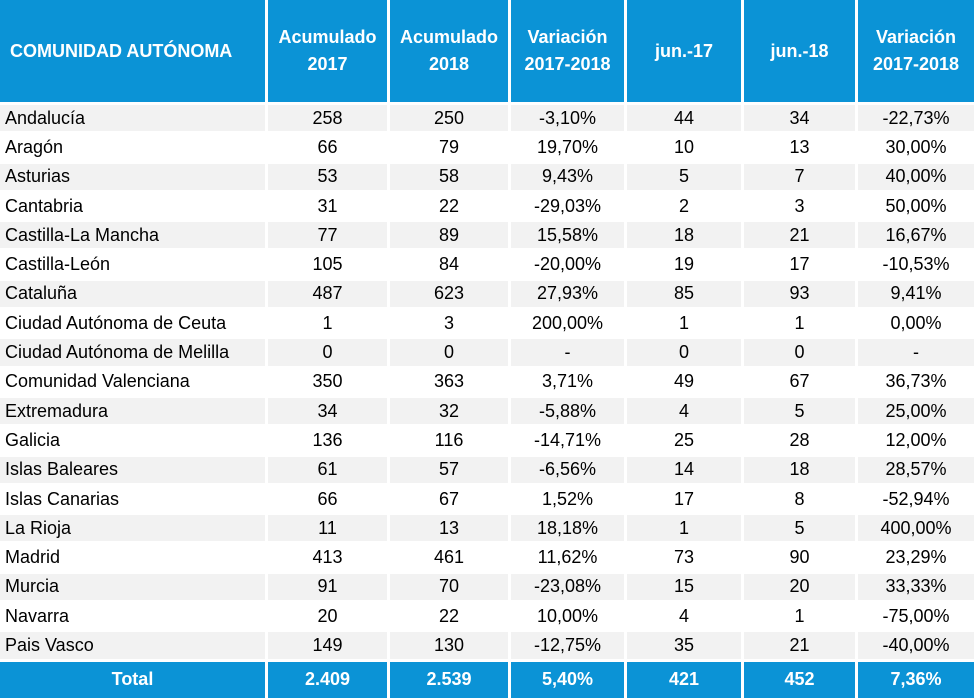 The image size is (974, 698). Describe the element at coordinates (327, 64) in the screenshot. I see `header-text: 2017` at that location.